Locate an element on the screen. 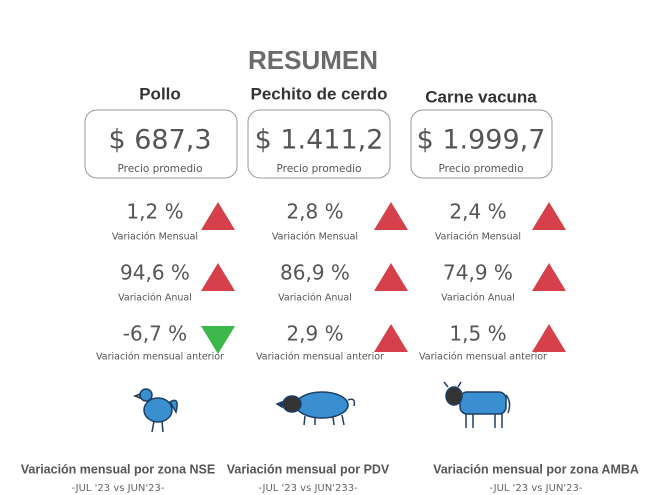 Image resolution: width=649 pixels, height=495 pixels. metric-value: 74,9 % is located at coordinates (478, 273).